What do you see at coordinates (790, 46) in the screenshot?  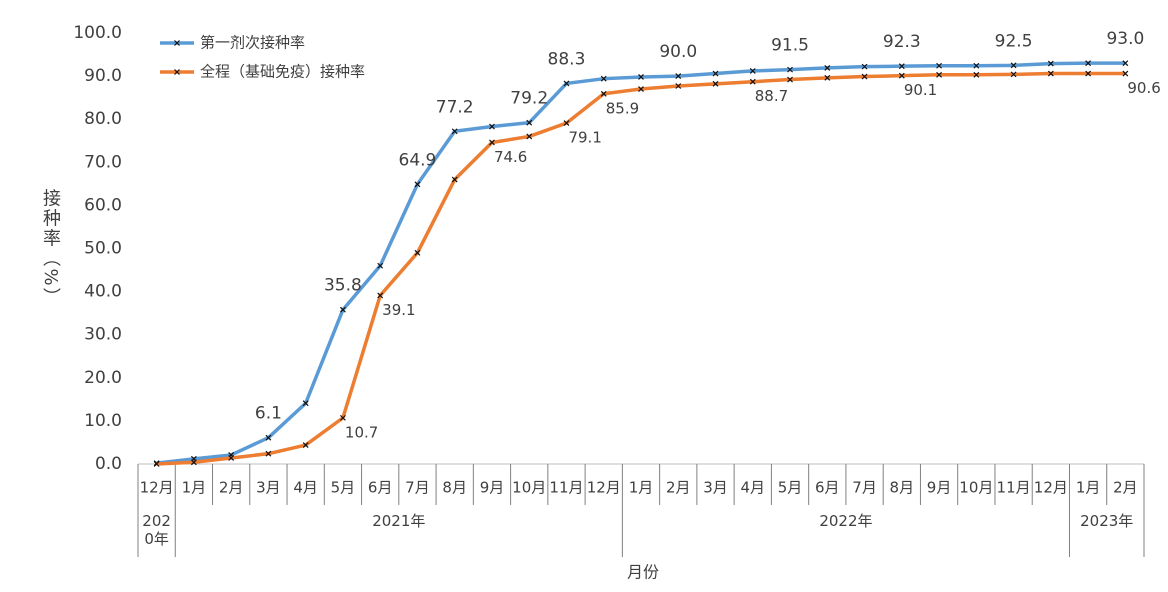 I see `data-label: 91.5` at bounding box center [790, 46].